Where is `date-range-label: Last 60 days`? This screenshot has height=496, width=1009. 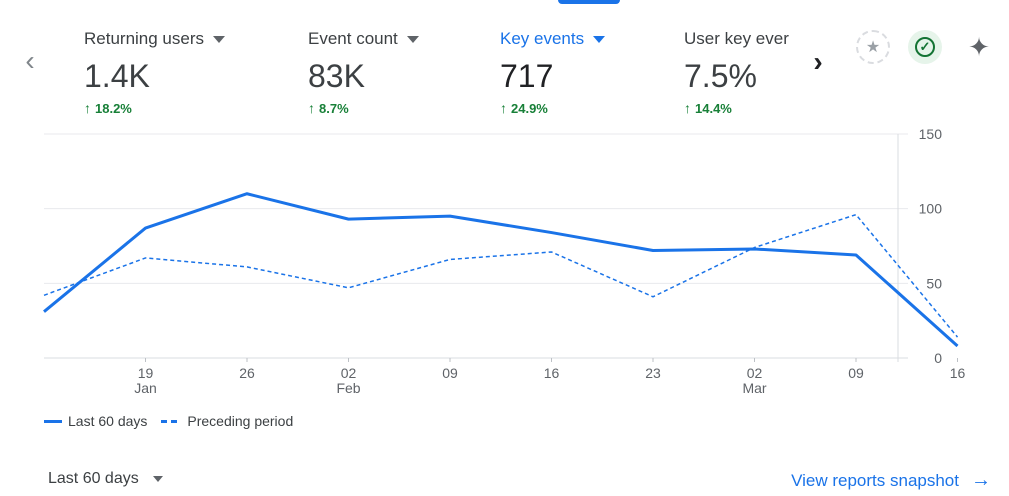 date-range-label: Last 60 days is located at coordinates (93, 478).